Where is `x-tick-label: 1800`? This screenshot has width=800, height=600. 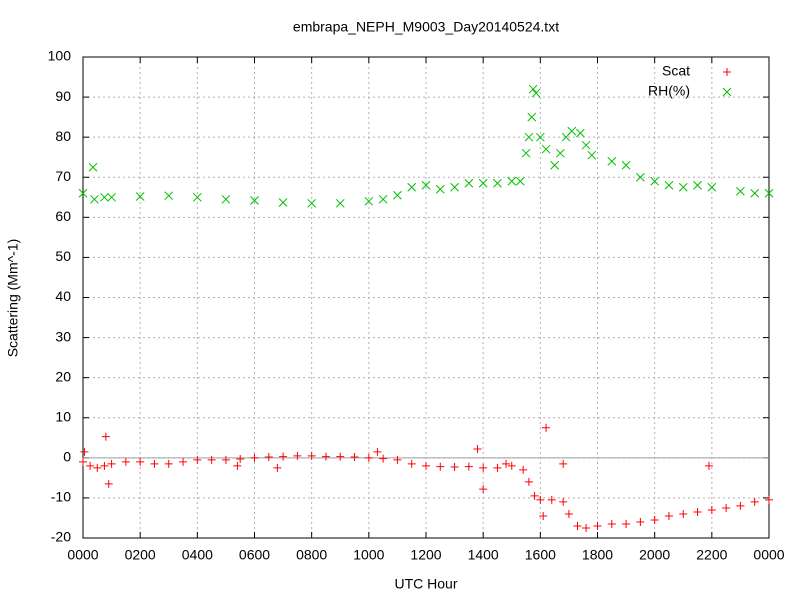 x-tick-label: 1800 is located at coordinates (597, 555).